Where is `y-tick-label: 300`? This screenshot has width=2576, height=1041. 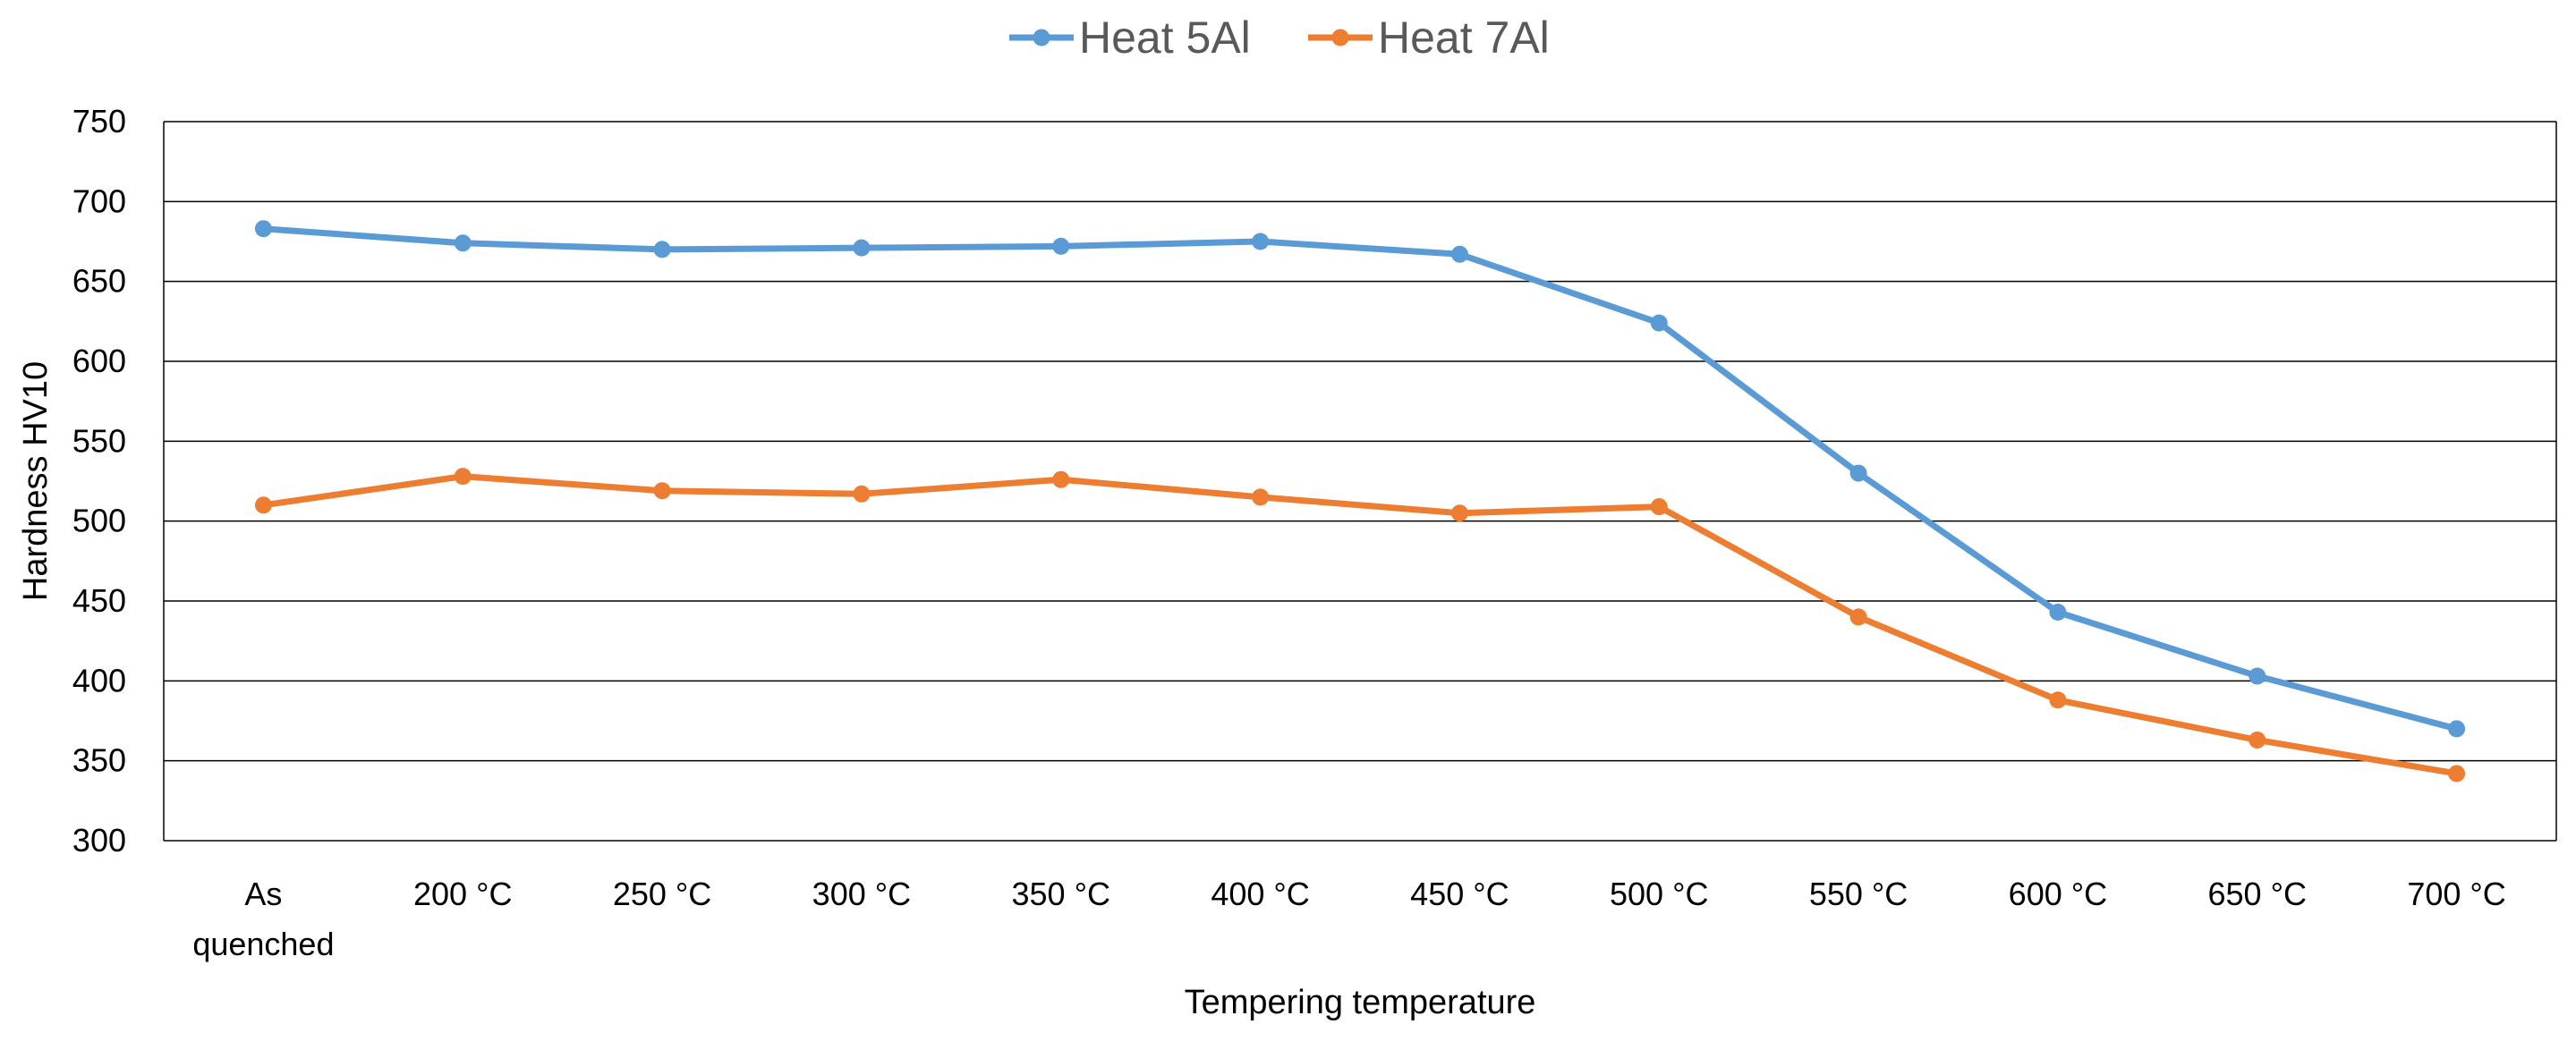 y-tick-label: 300 is located at coordinates (99, 841).